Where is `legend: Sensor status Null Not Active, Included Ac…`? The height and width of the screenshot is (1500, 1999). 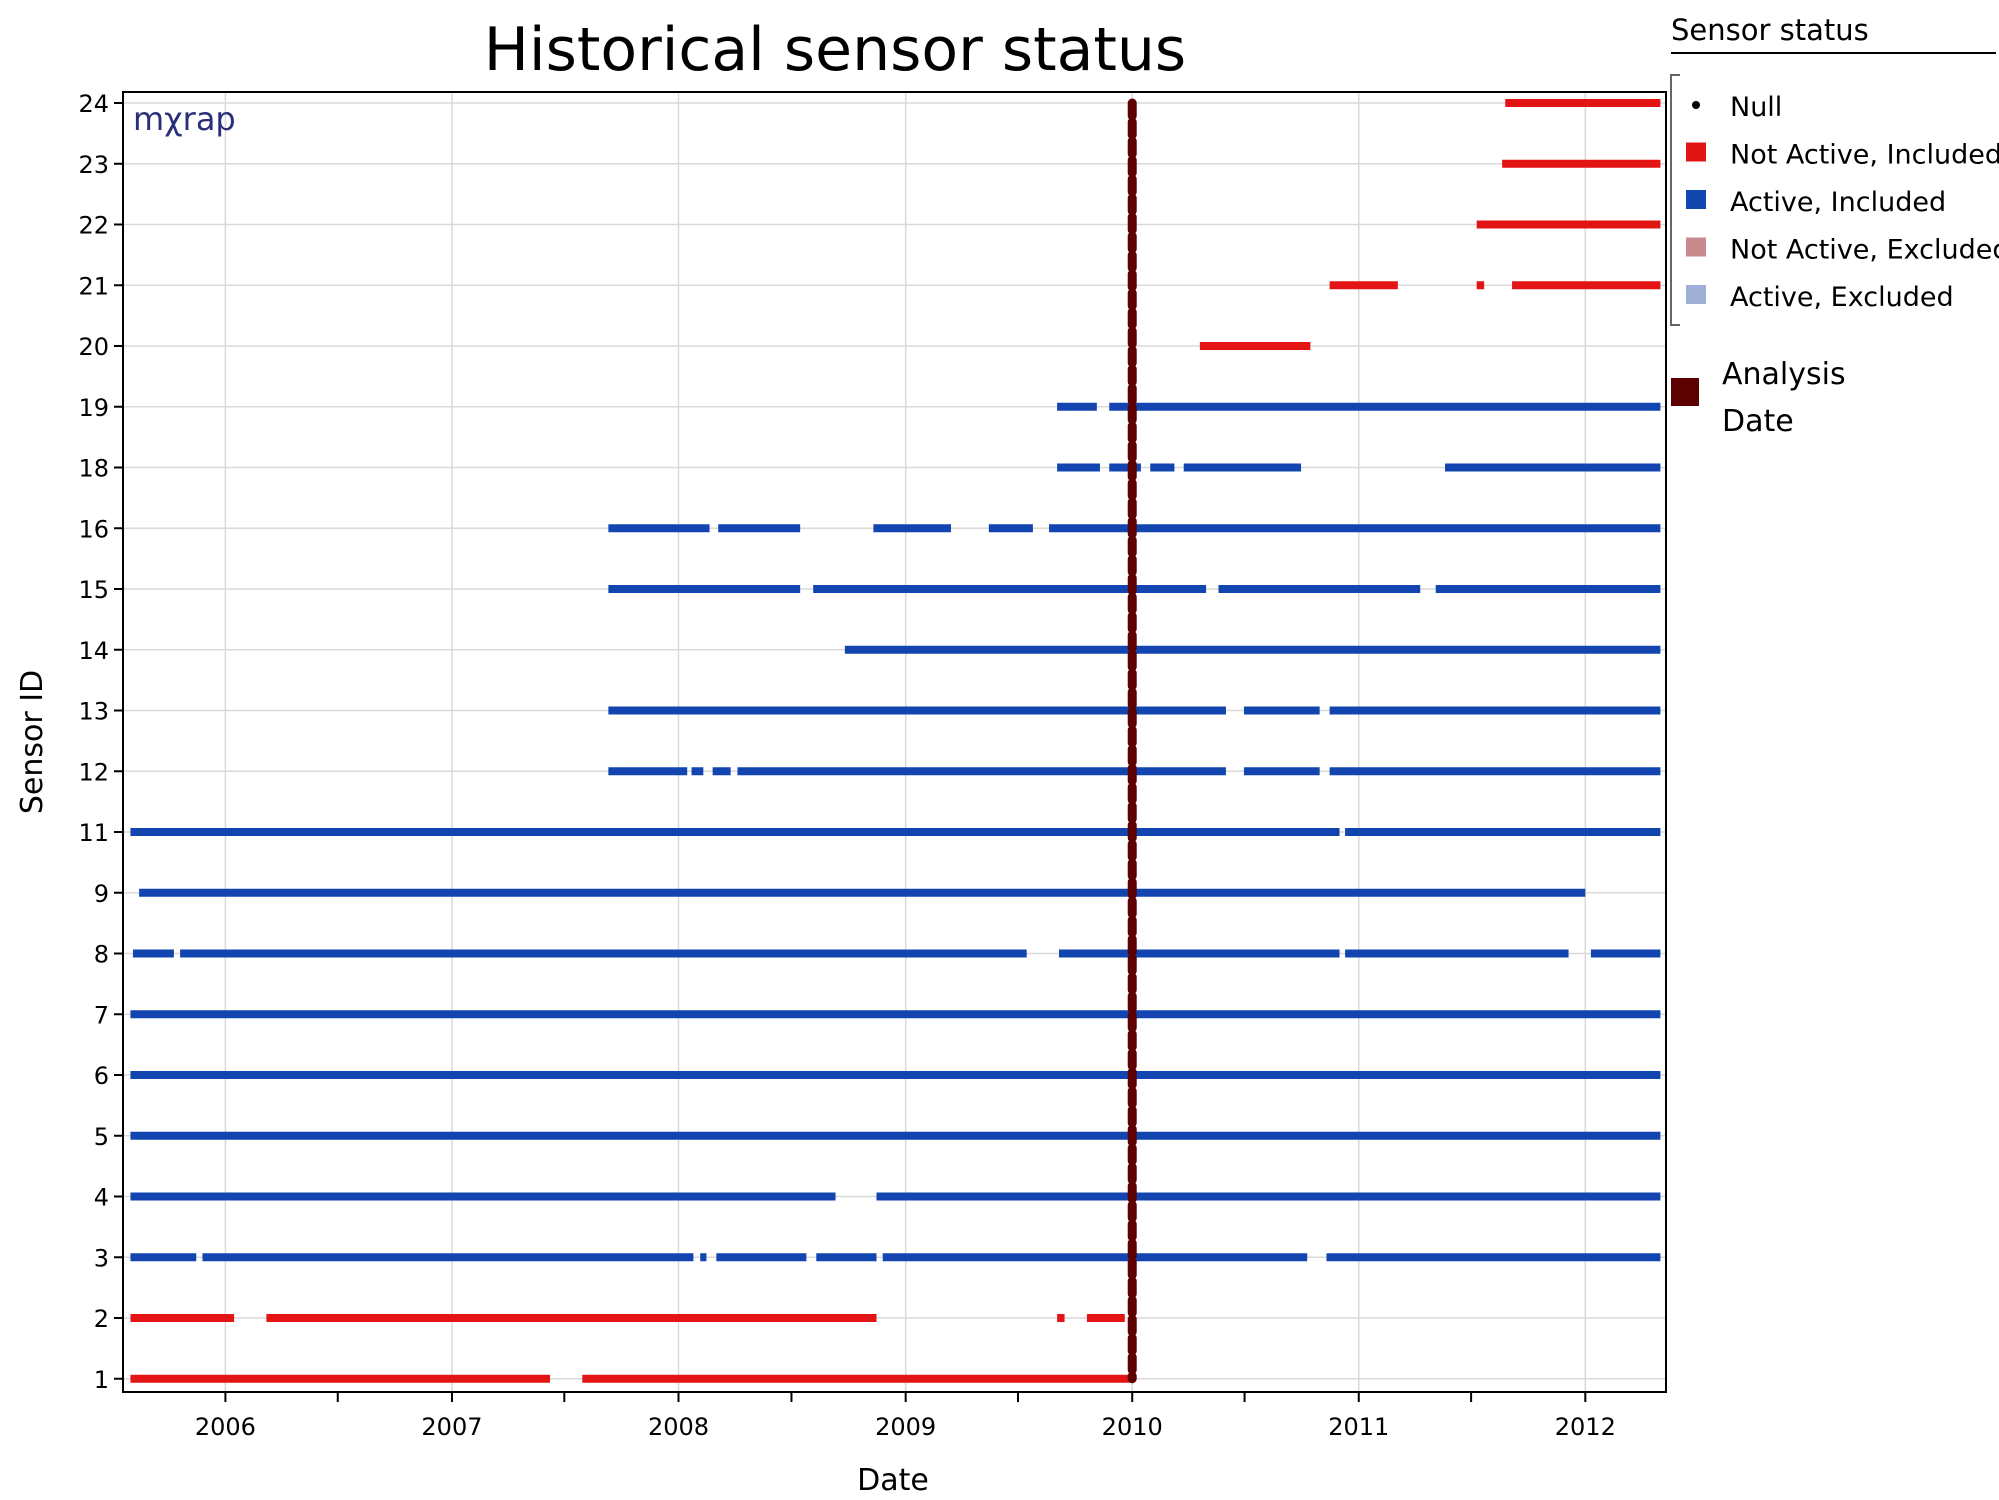
legend: Sensor status Null Not Active, Included Ac… is located at coordinates (1834, 226).